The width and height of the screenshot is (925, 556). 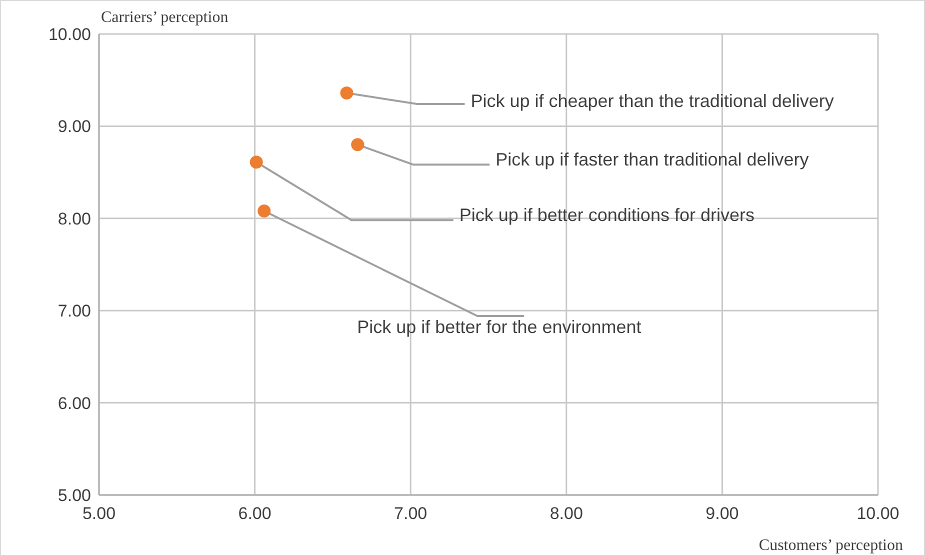 What do you see at coordinates (74, 311) in the screenshot?
I see `y-tick-label: 7.00` at bounding box center [74, 311].